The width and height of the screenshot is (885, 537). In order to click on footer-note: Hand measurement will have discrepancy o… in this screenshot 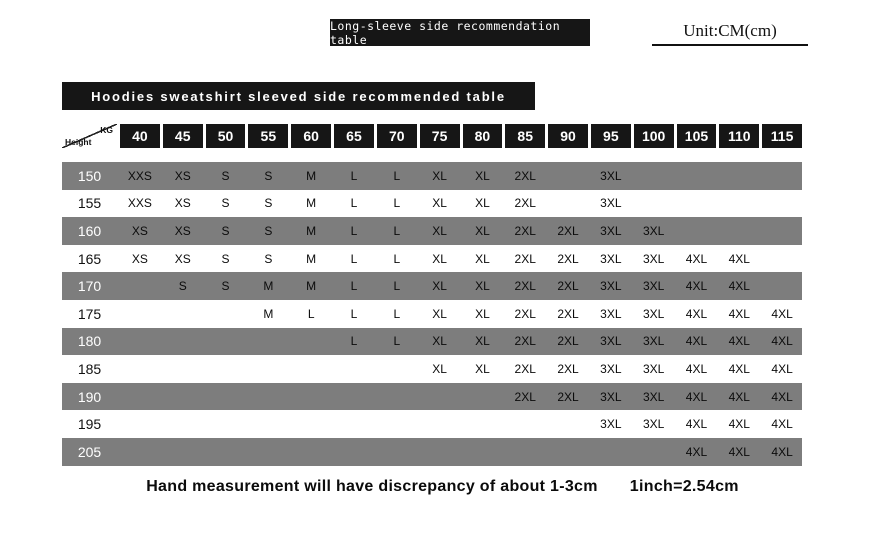, I will do `click(442, 487)`.